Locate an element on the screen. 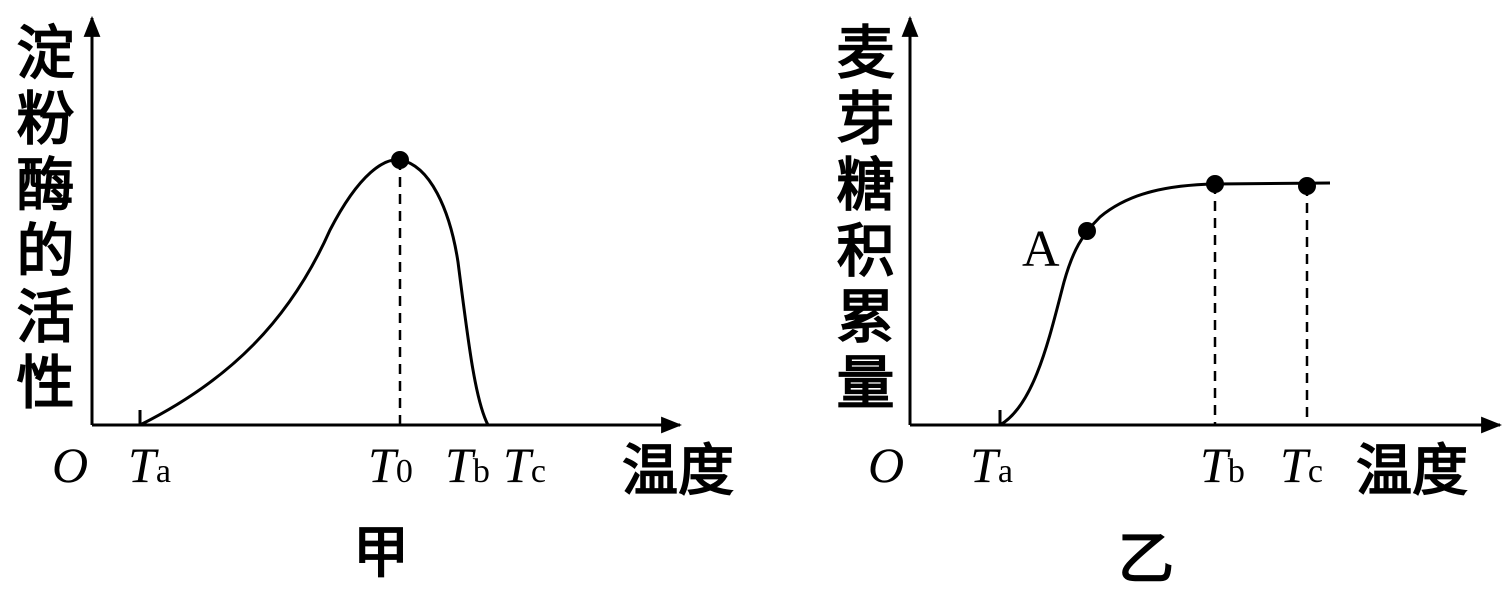 This screenshot has height=591, width=1504. tick-sub: 0 is located at coordinates (404, 471).